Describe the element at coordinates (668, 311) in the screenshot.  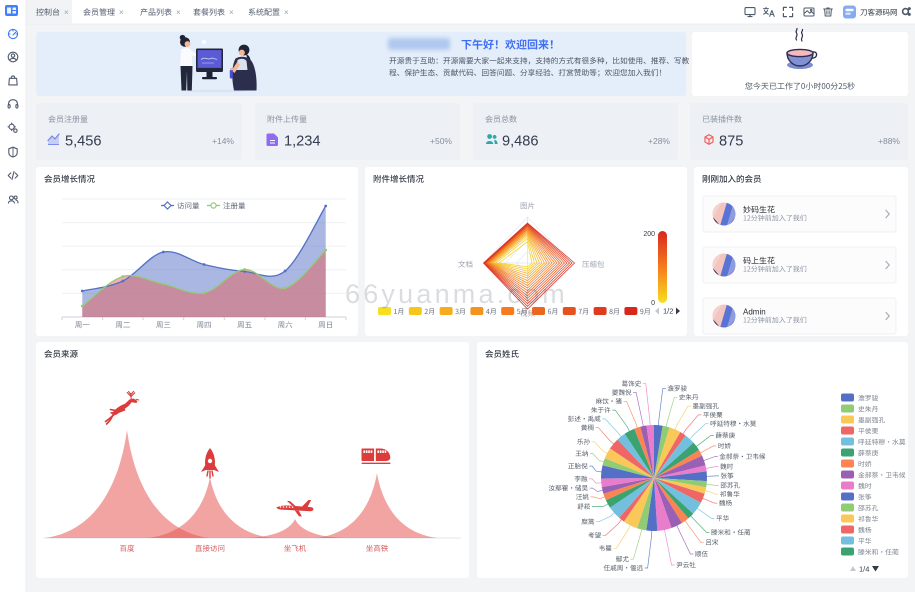
I see `svg-text: 1/2` at that location.